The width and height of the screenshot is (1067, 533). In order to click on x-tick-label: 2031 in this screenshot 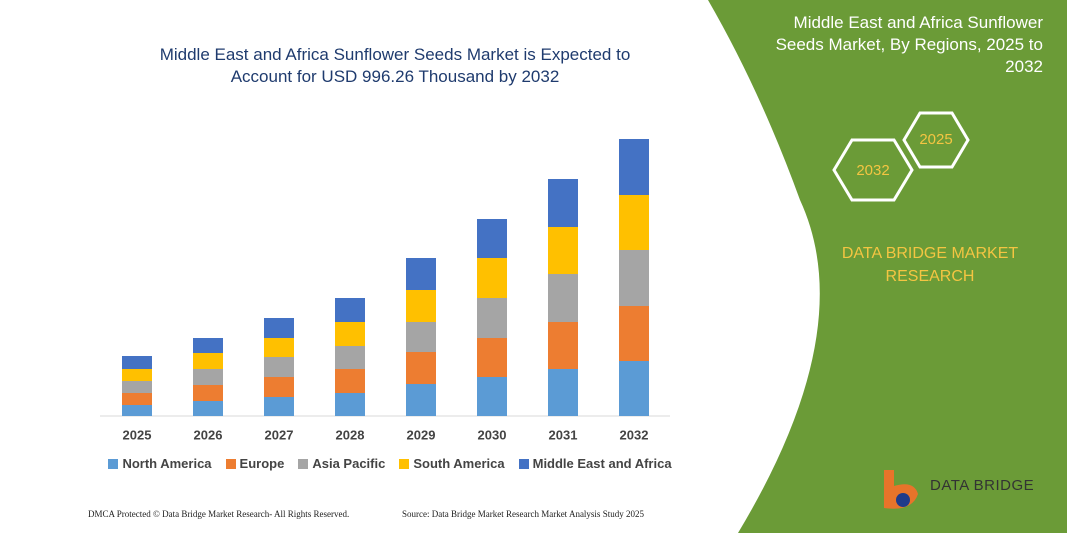, I will do `click(563, 434)`.